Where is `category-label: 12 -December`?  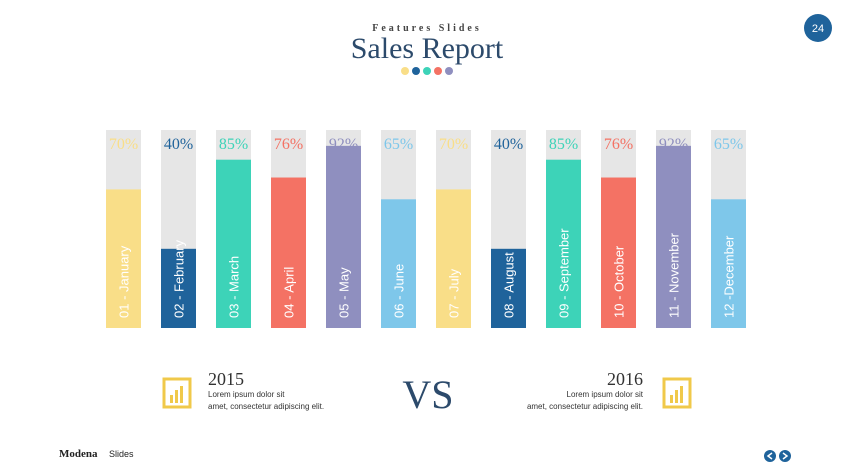 category-label: 12 -December is located at coordinates (729, 276).